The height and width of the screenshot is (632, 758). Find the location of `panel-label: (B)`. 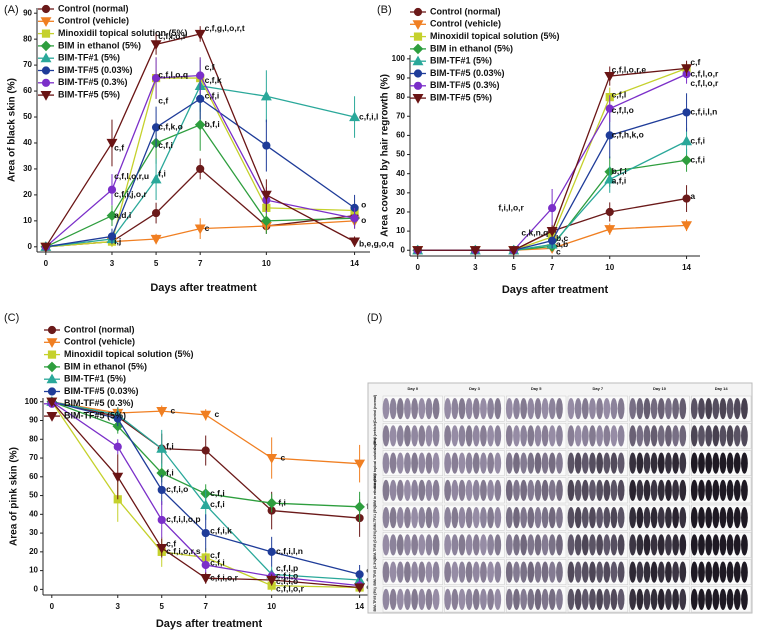

panel-label: (B) is located at coordinates (384, 10).